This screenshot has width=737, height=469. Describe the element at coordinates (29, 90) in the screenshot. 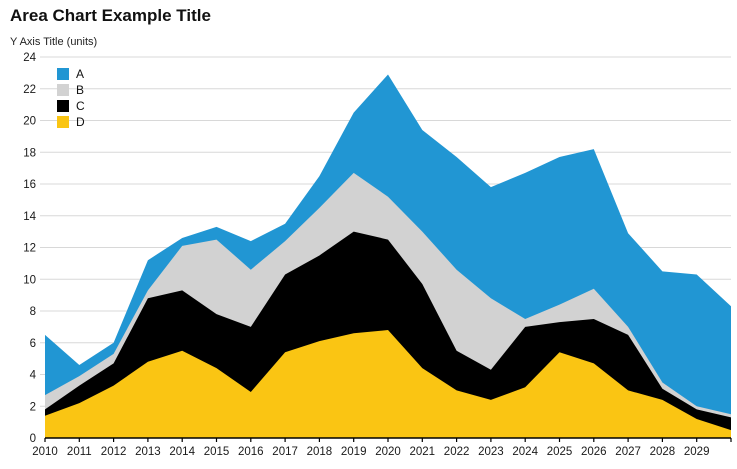

I see `y-tick-label-22: 22` at that location.